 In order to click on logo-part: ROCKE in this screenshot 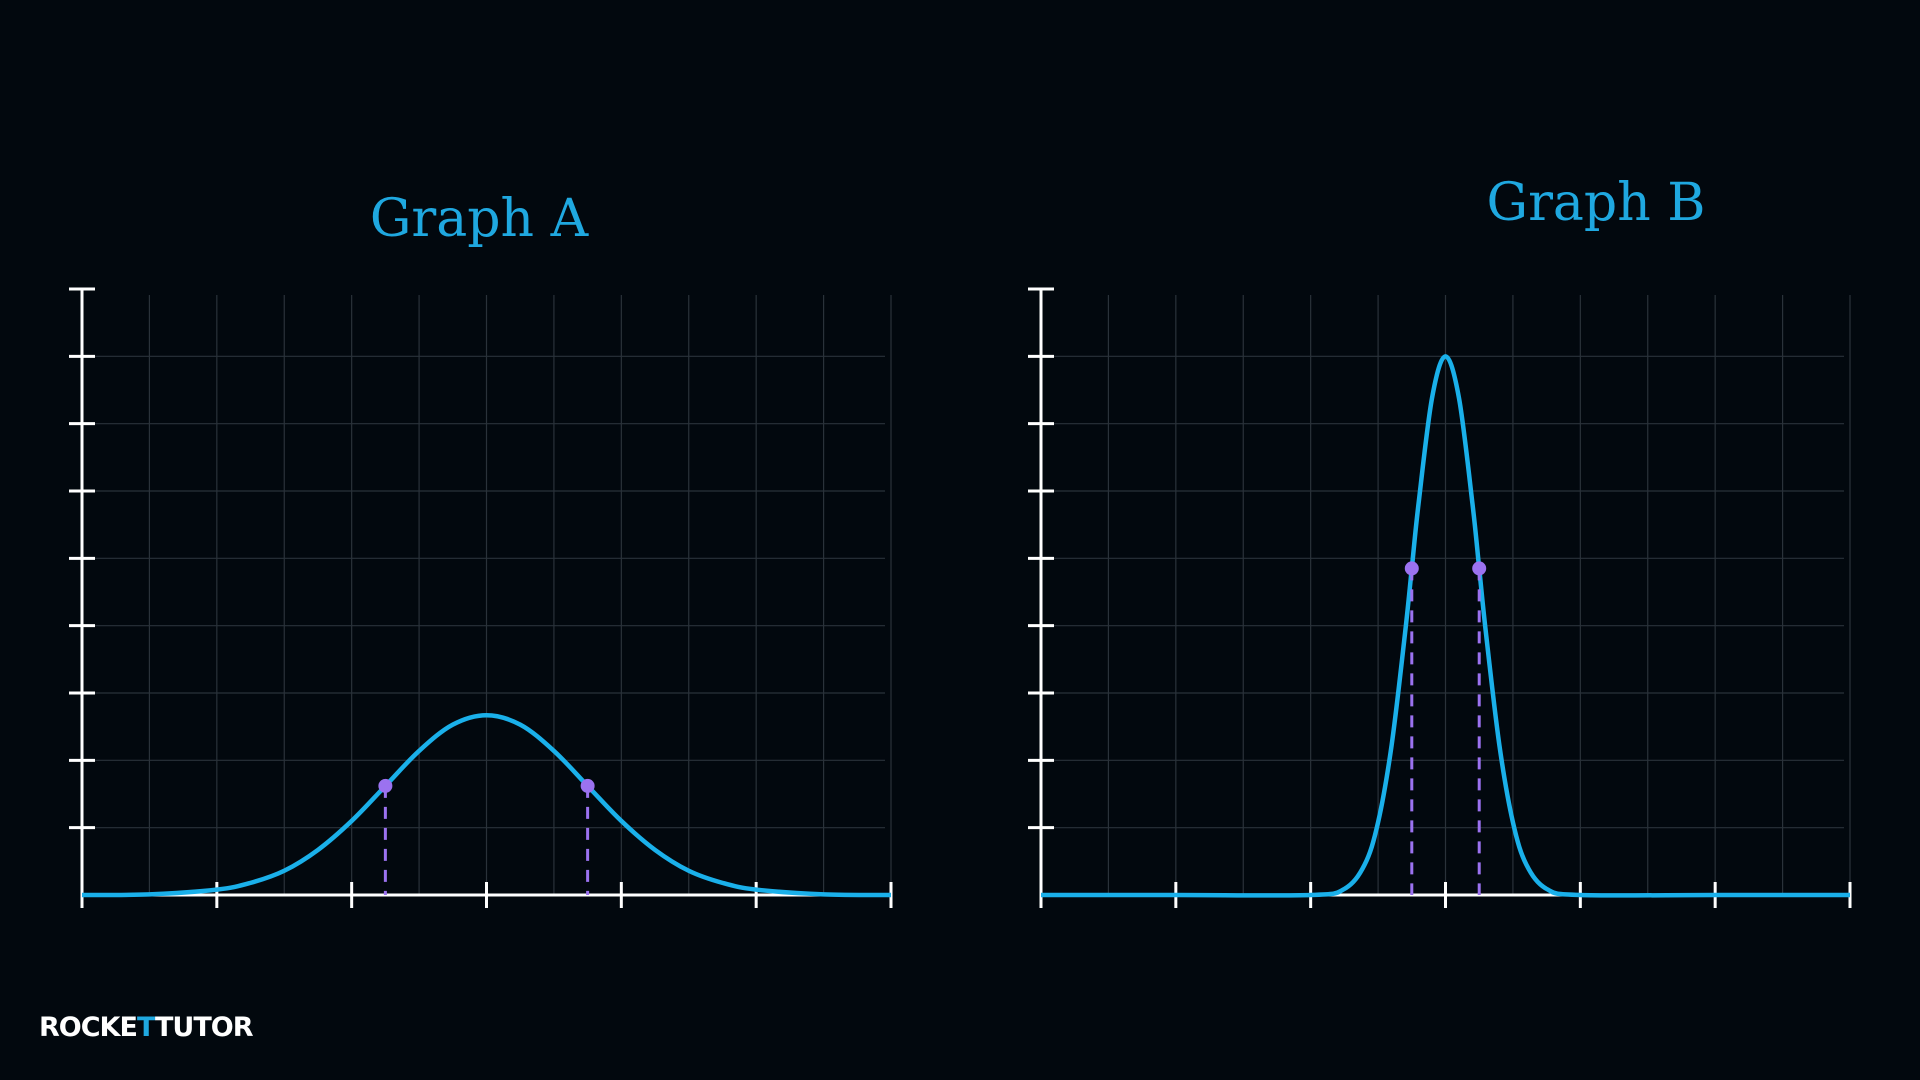, I will do `click(88, 1027)`.